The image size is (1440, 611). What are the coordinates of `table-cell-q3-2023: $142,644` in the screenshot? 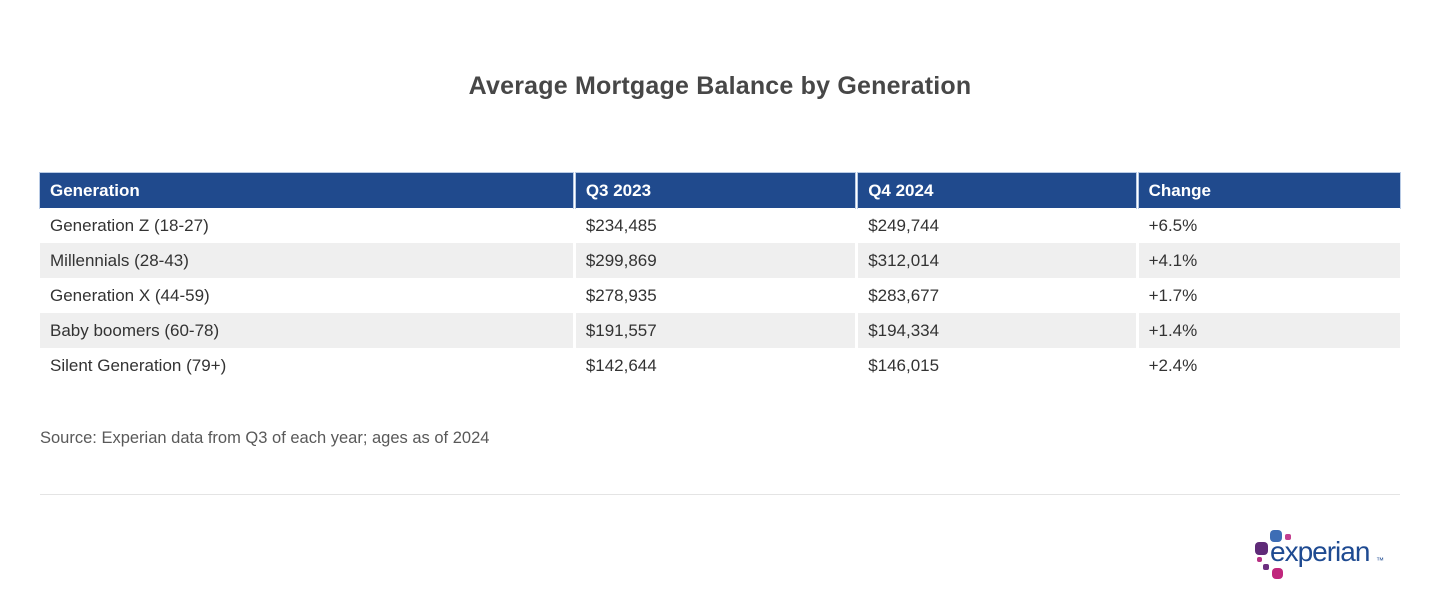 It's located at (715, 365).